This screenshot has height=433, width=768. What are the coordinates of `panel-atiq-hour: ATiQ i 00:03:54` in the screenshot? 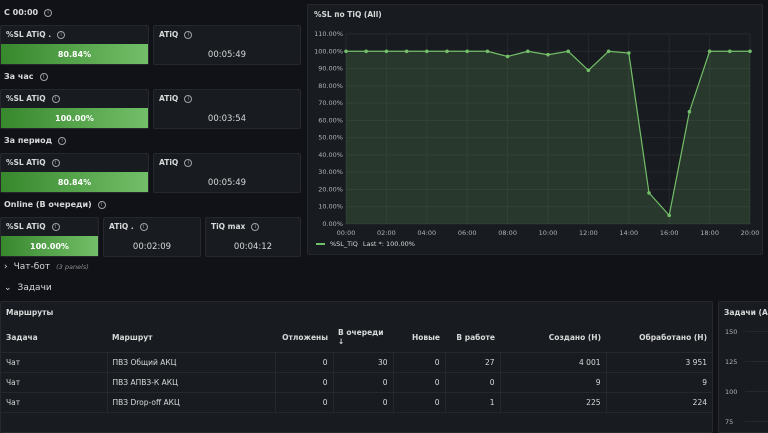 It's located at (227, 109).